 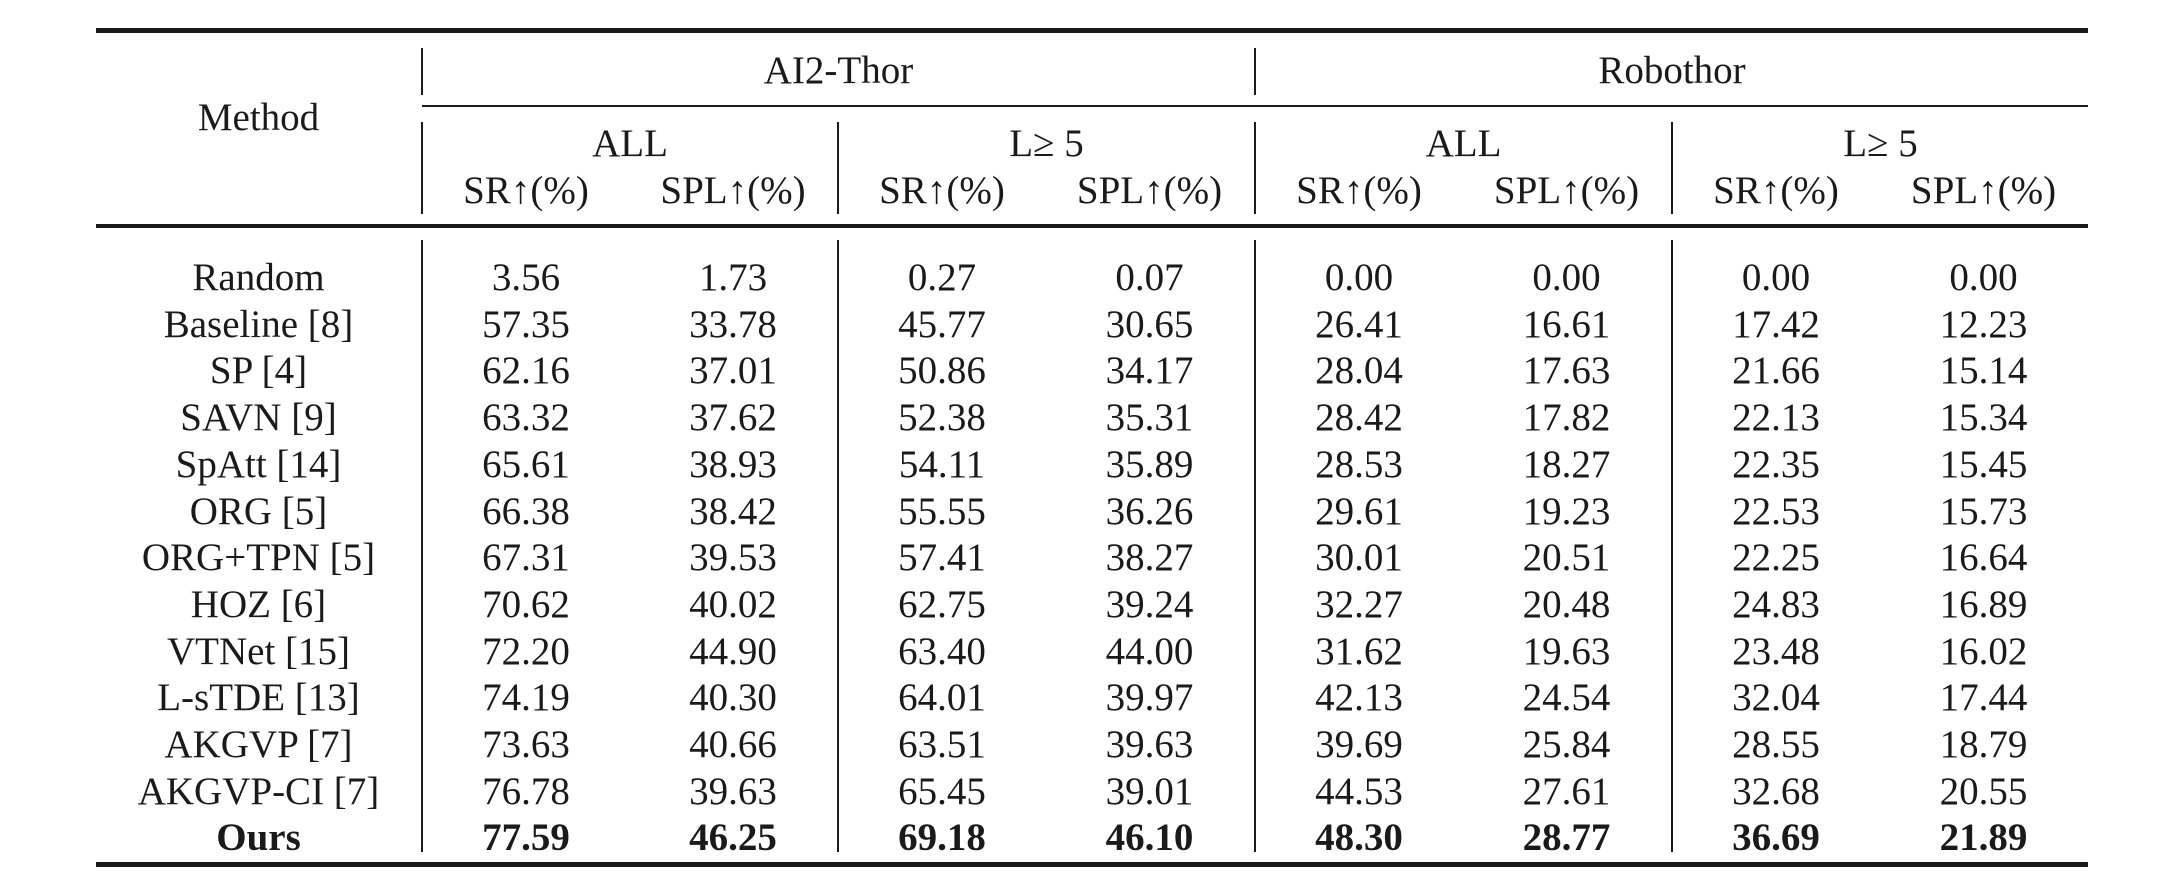 I want to click on table-cell: 35.31, so click(x=1149, y=417).